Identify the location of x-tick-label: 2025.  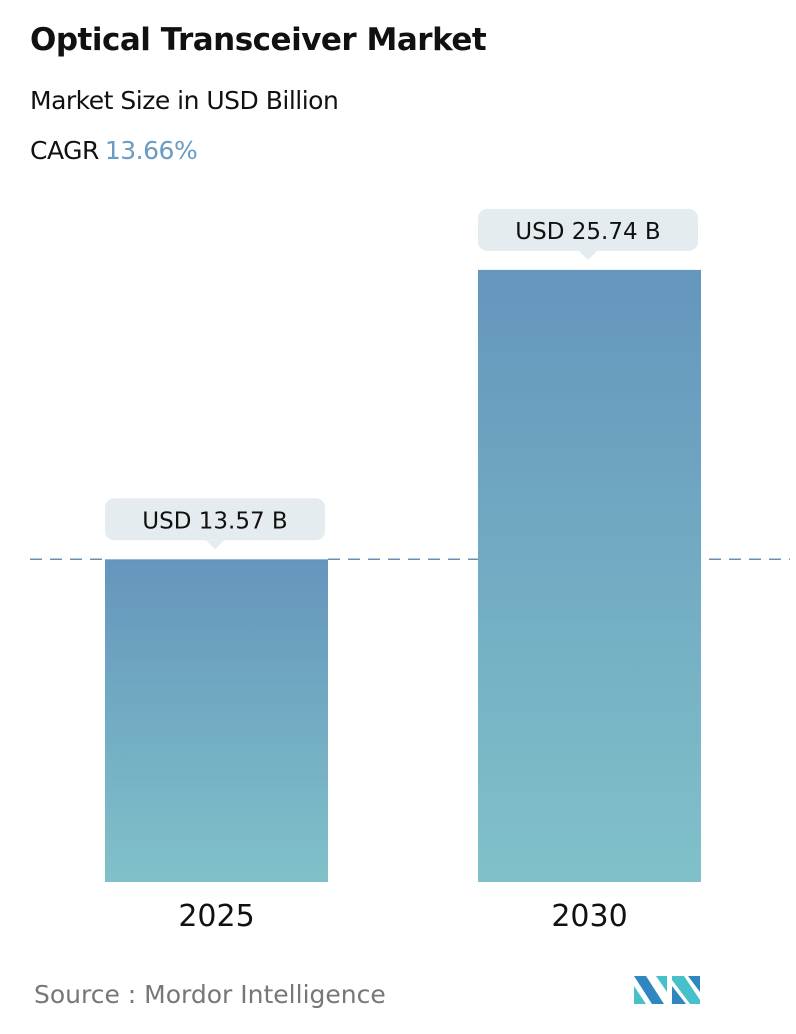
(216, 916).